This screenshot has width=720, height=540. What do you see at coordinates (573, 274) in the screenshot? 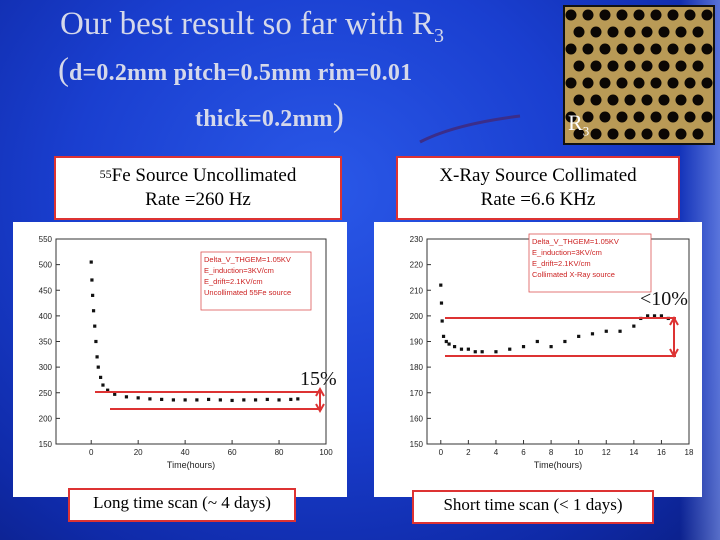
I see `legend-entry: Collimated X-Ray source` at bounding box center [573, 274].